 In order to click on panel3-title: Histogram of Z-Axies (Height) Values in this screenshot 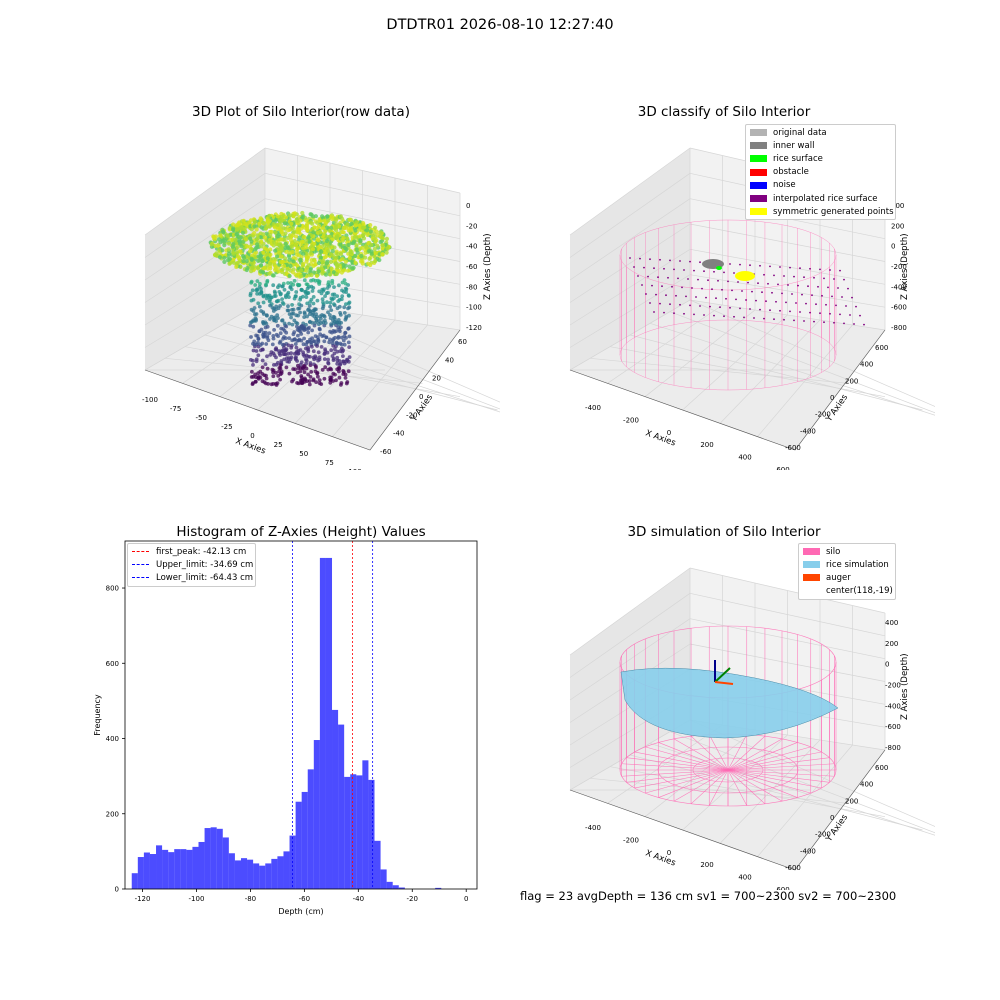, I will do `click(301, 532)`.